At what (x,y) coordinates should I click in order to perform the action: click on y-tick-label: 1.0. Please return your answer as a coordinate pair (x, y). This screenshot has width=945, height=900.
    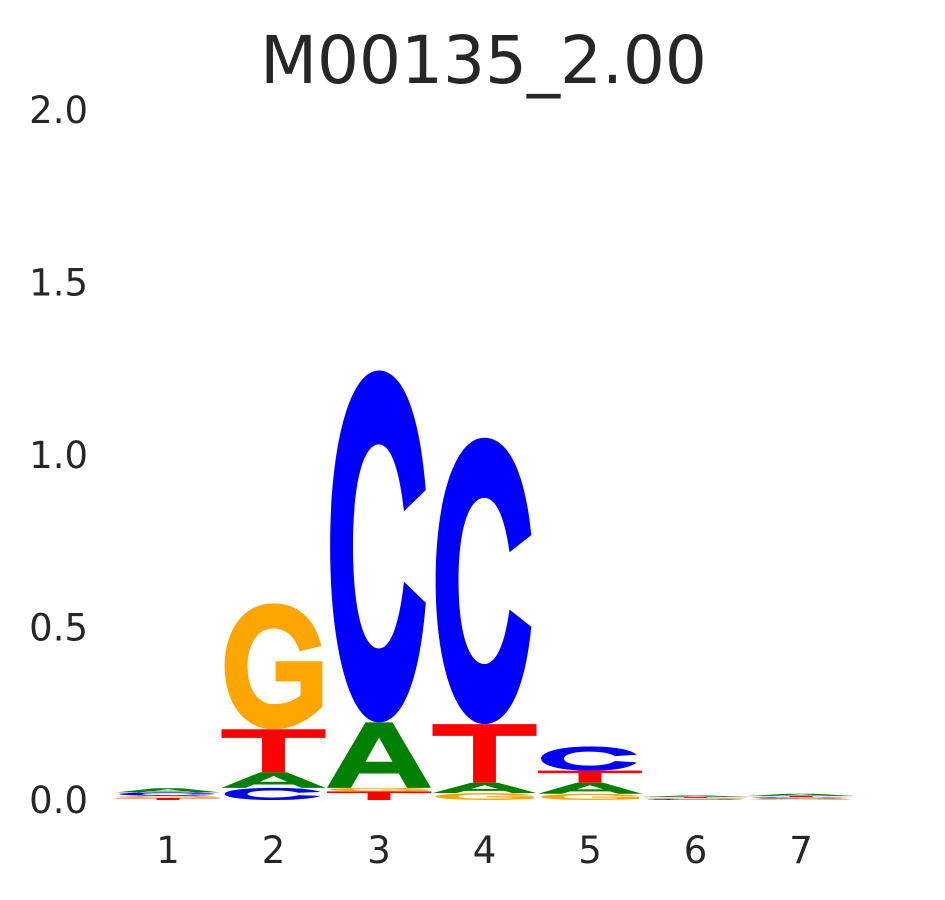
    Looking at the image, I should click on (58, 455).